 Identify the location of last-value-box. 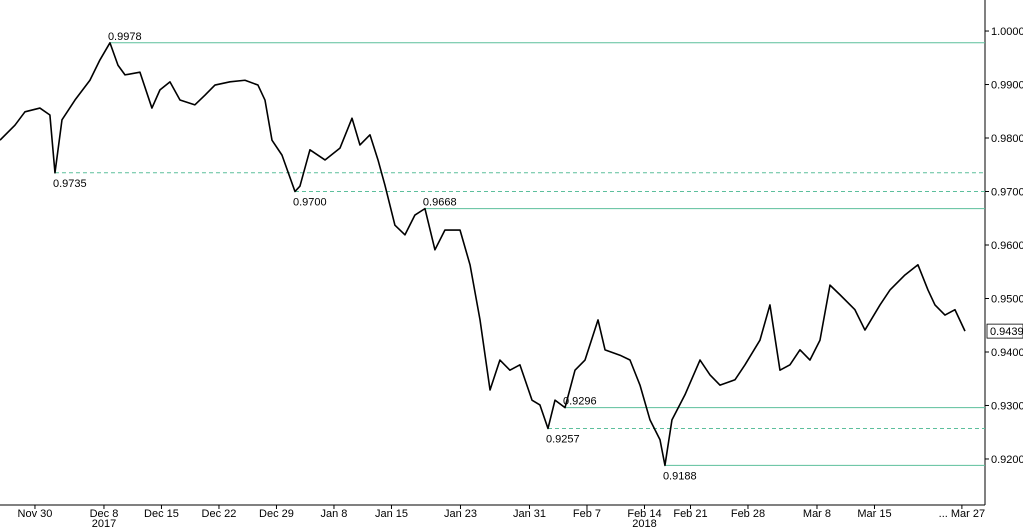
(1004, 331).